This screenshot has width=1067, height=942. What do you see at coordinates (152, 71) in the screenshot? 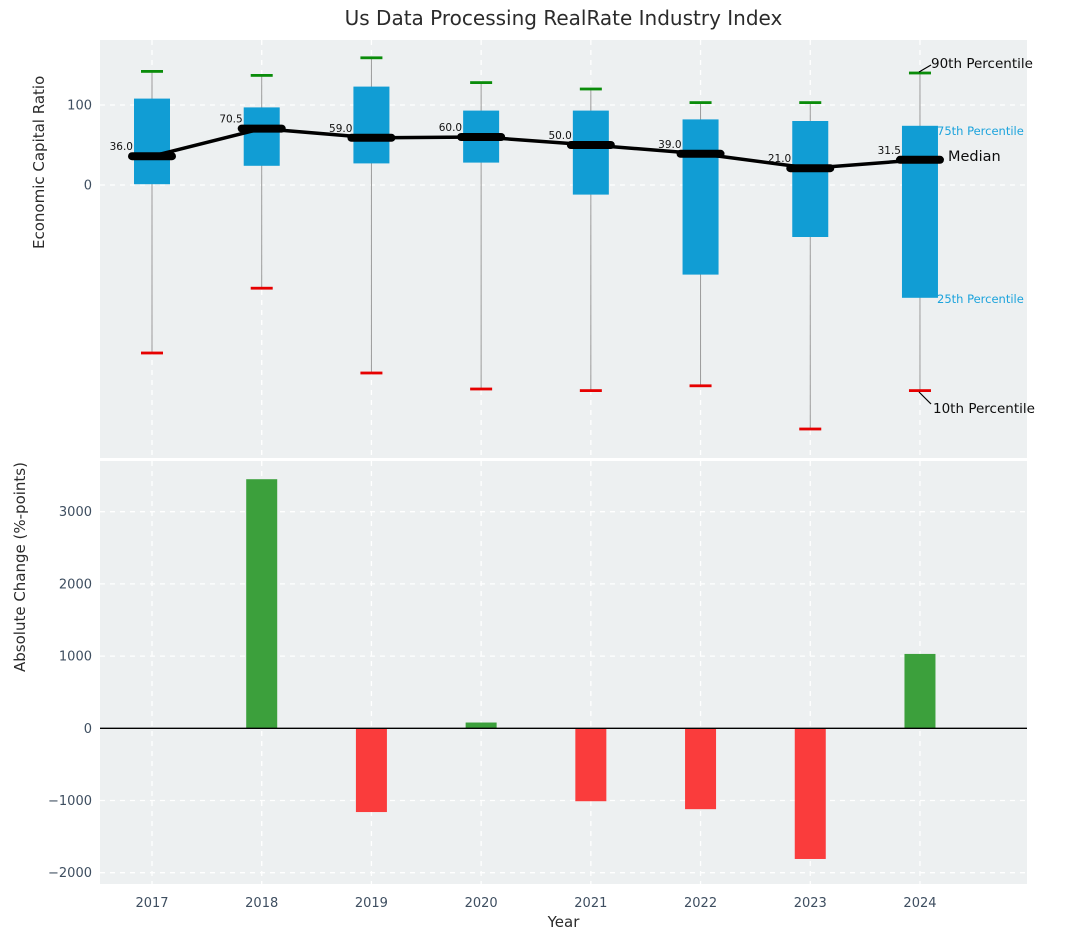
I see `cap-90th-2017` at bounding box center [152, 71].